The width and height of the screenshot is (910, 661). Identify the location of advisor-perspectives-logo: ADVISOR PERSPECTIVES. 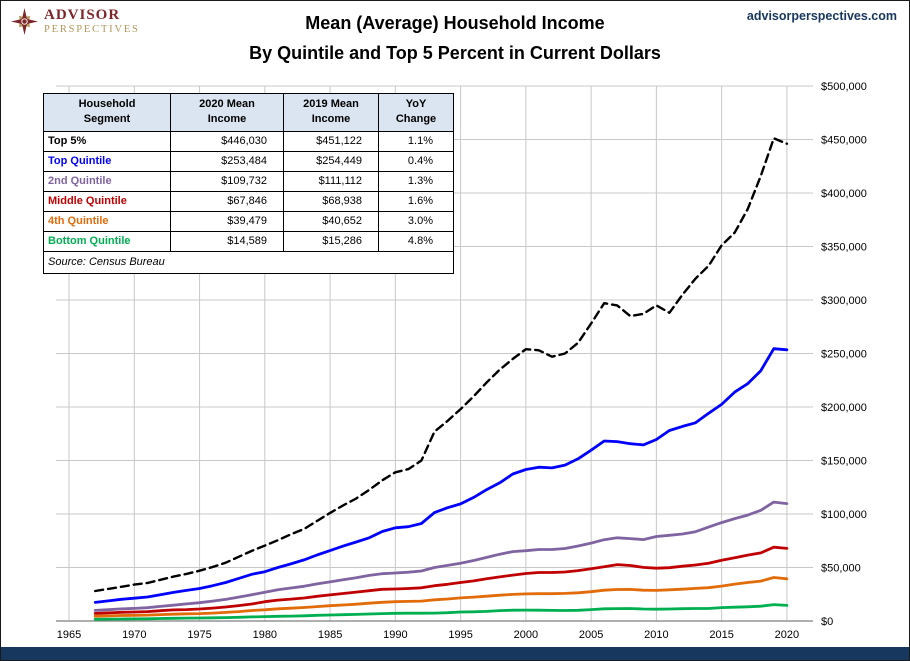
(75, 21).